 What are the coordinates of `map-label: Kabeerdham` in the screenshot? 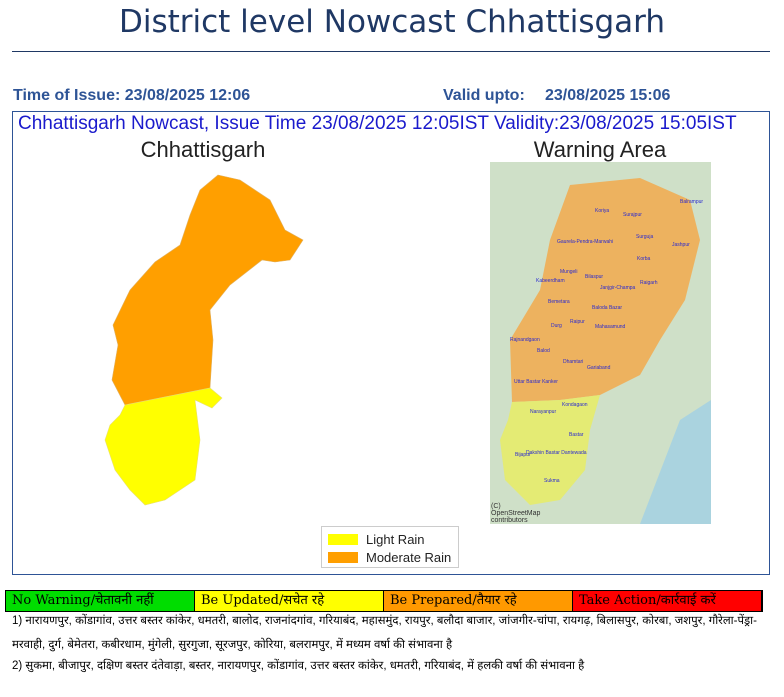 It's located at (550, 281).